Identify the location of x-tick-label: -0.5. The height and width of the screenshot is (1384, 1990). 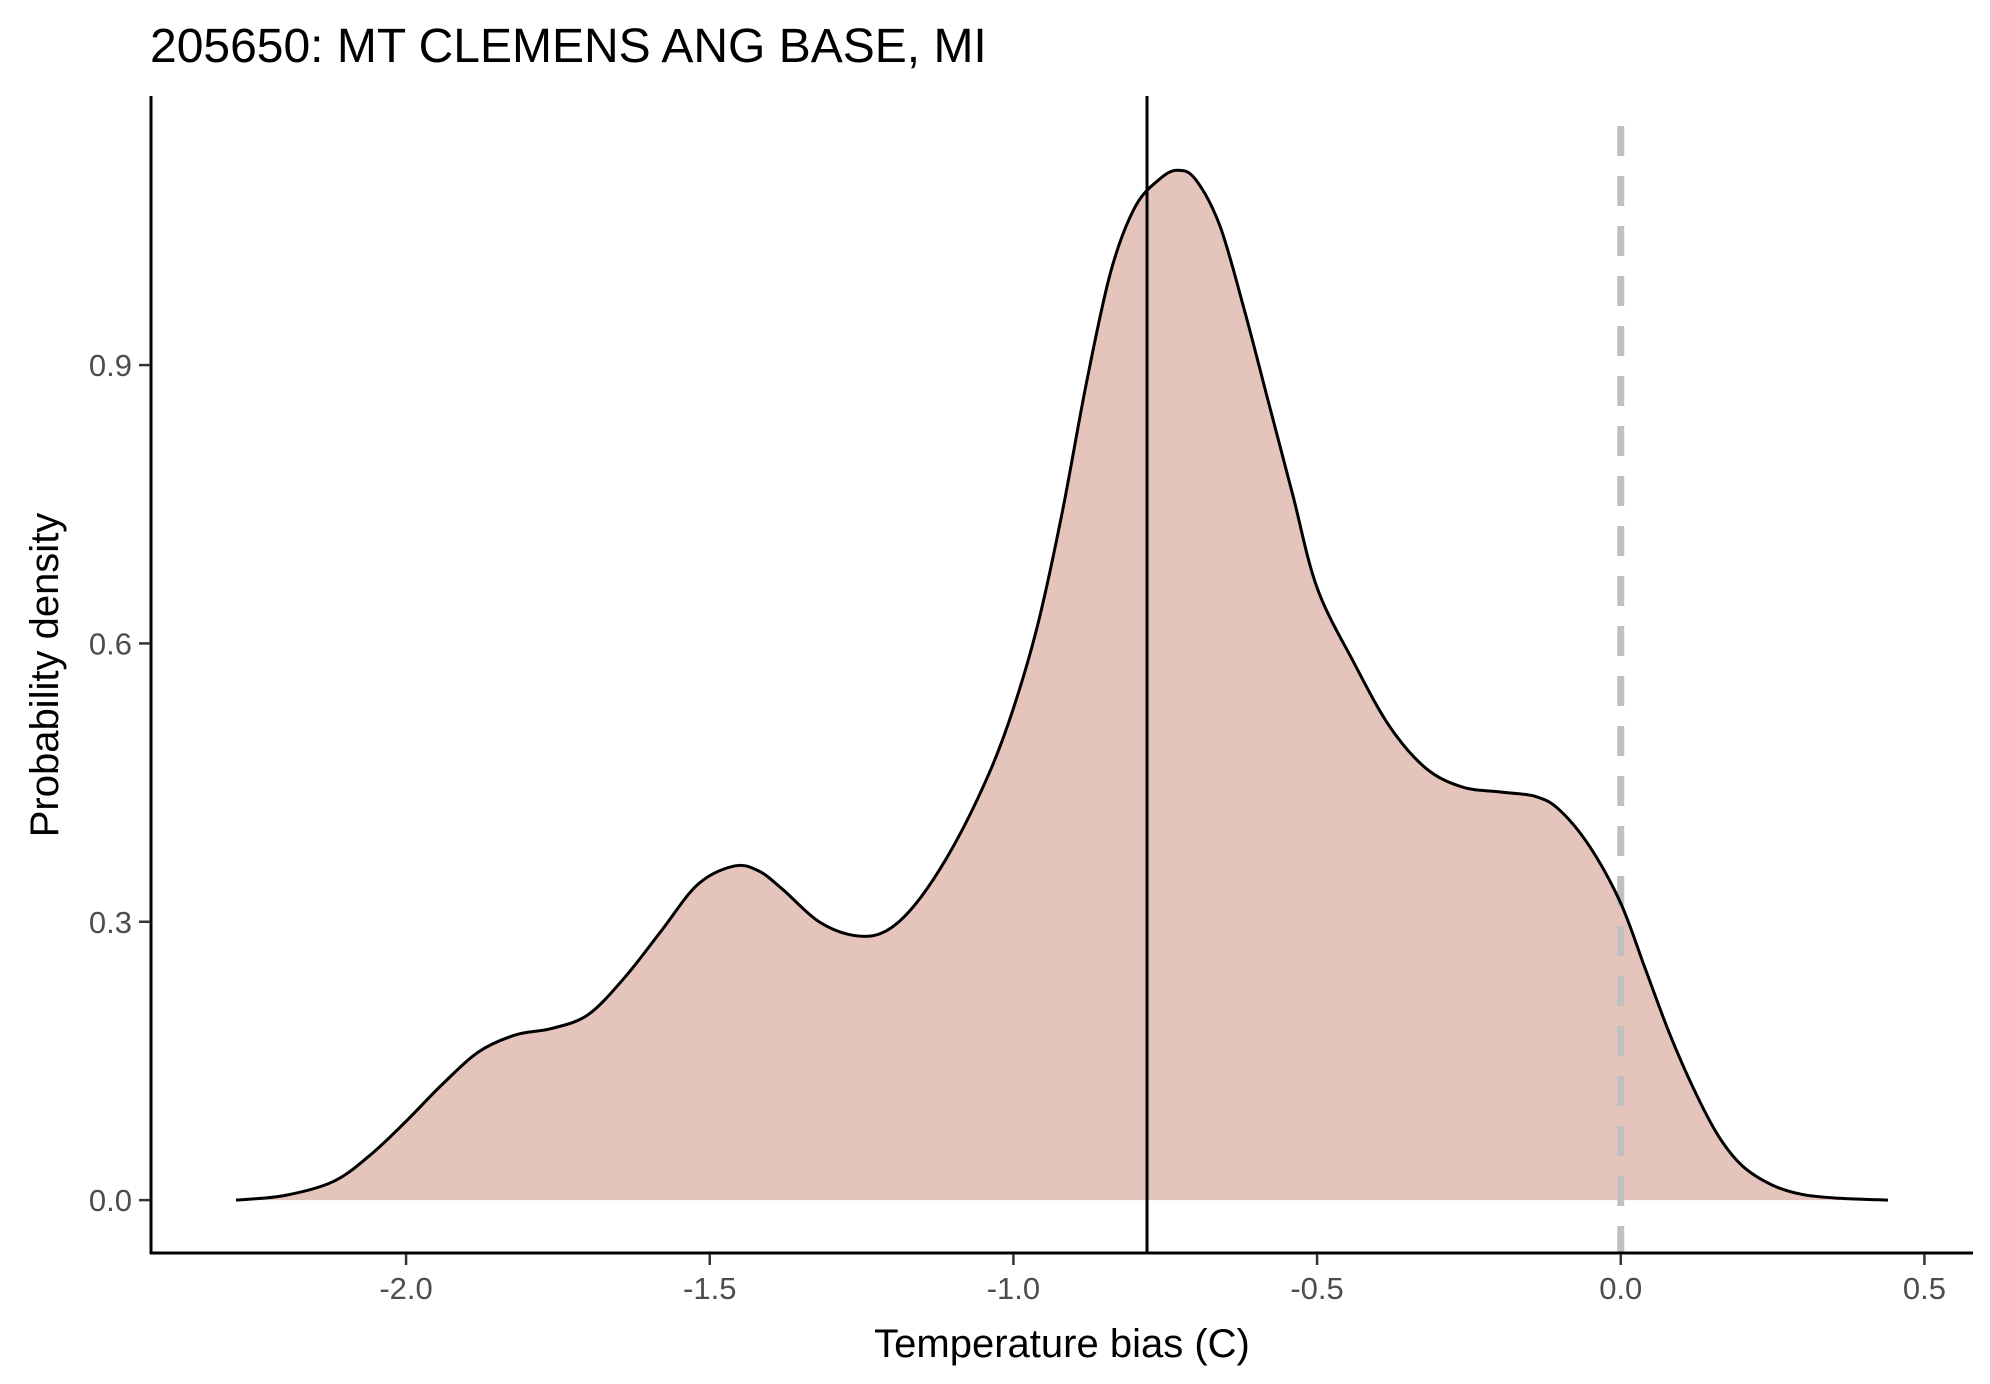
(1316, 1288).